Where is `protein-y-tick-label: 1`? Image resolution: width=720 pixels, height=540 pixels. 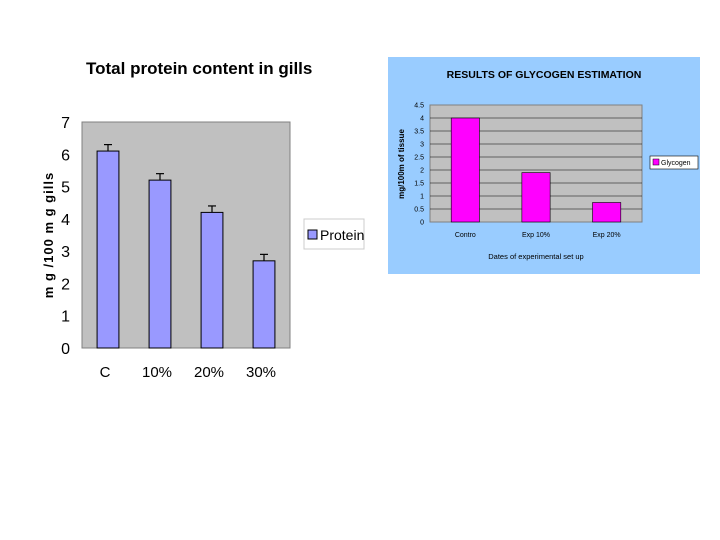 protein-y-tick-label: 1 is located at coordinates (65, 317).